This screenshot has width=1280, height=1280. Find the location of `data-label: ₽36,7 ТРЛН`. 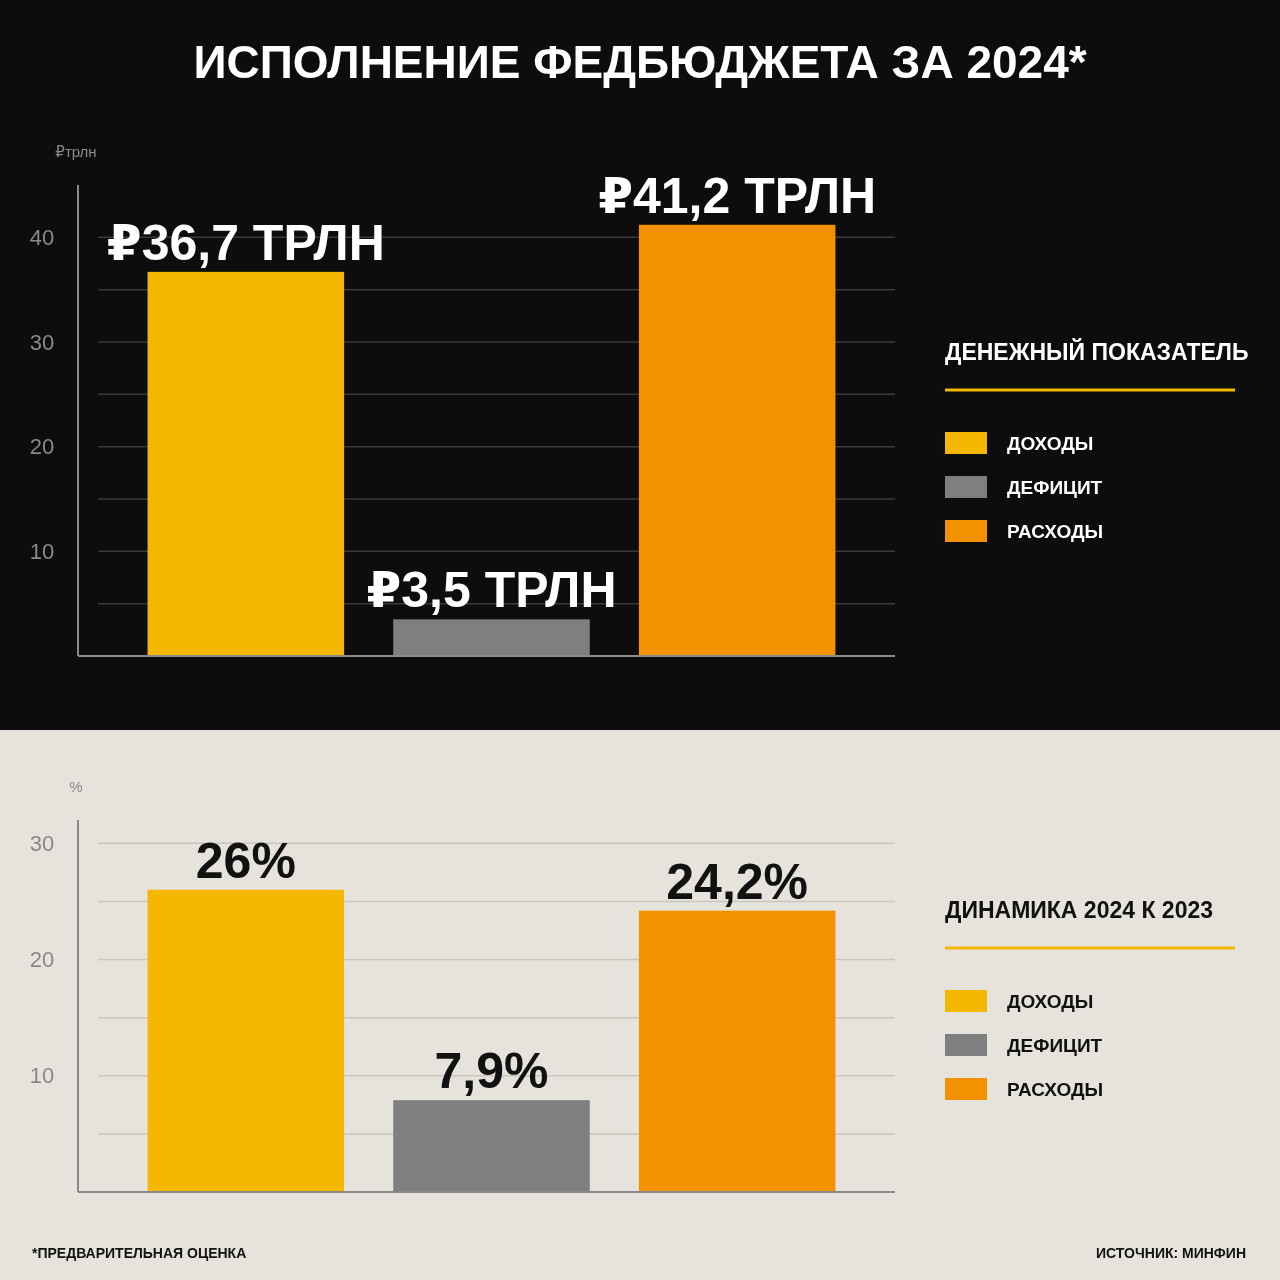

data-label: ₽36,7 ТРЛН is located at coordinates (245, 242).